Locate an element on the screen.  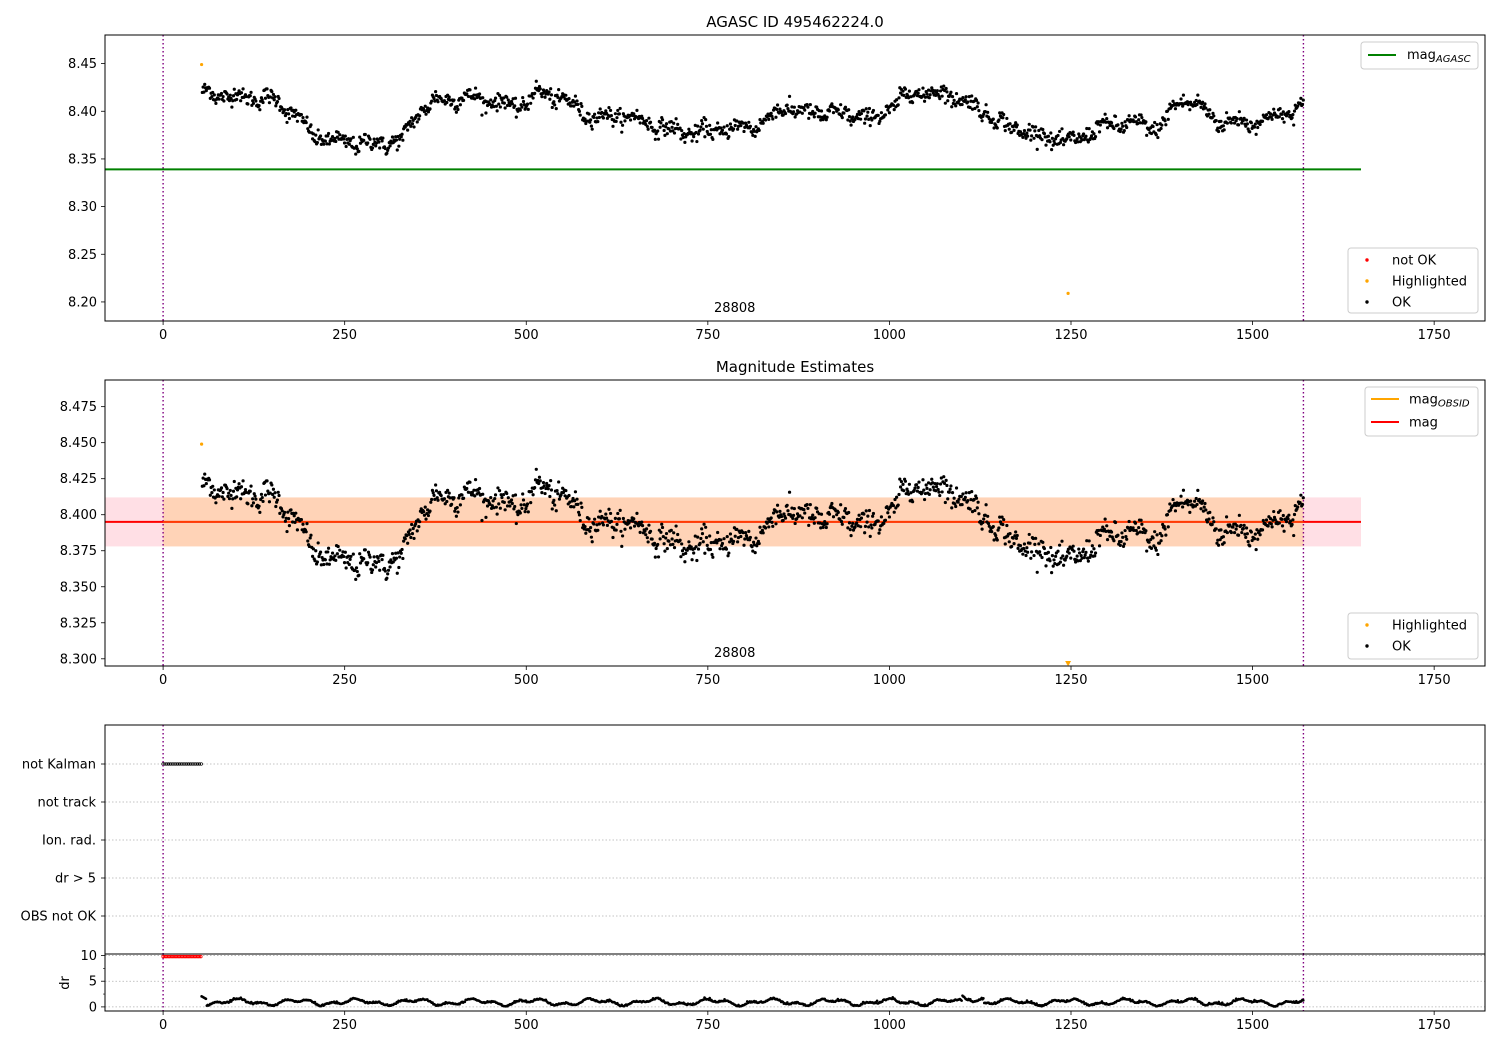
series-highlighted is located at coordinates (635, 553).